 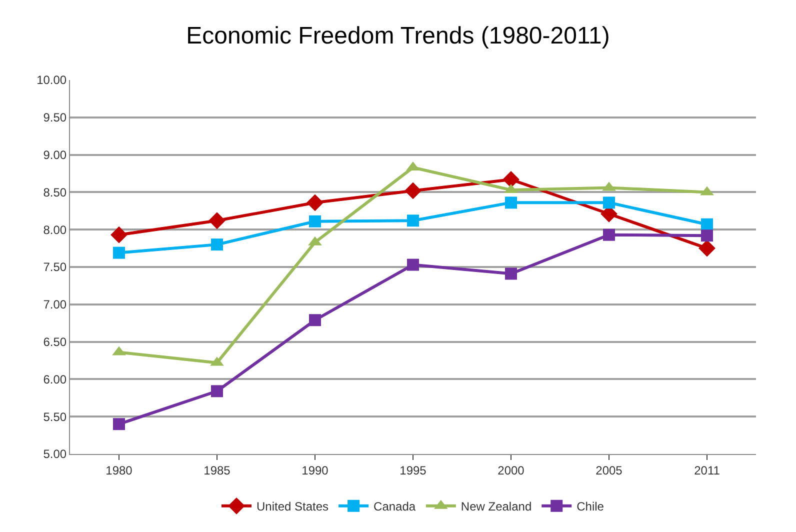 I want to click on y-tick-label: 5.50, so click(x=55, y=417).